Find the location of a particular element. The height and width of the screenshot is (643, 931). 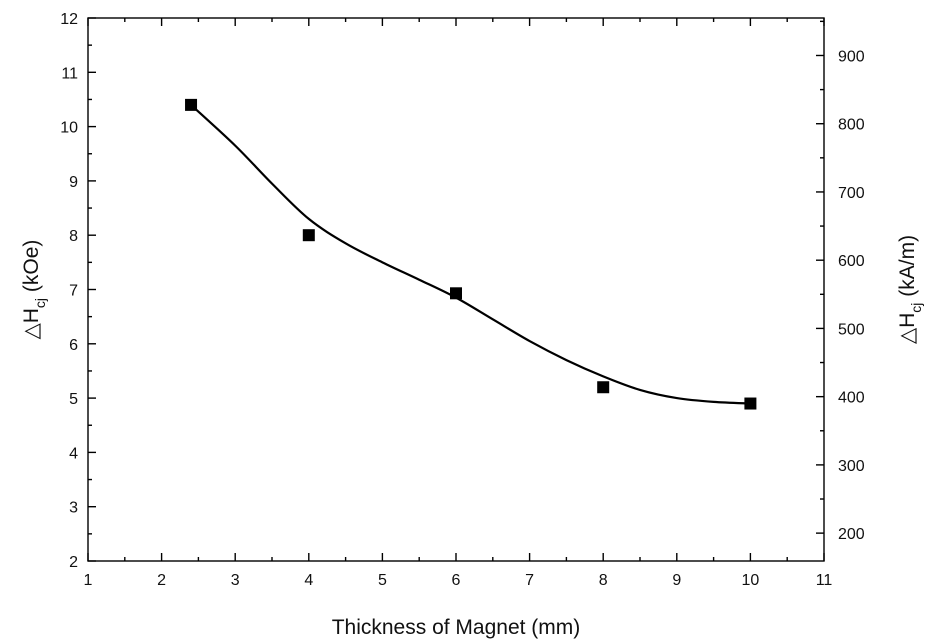

x-tick-label: 10 is located at coordinates (751, 580).